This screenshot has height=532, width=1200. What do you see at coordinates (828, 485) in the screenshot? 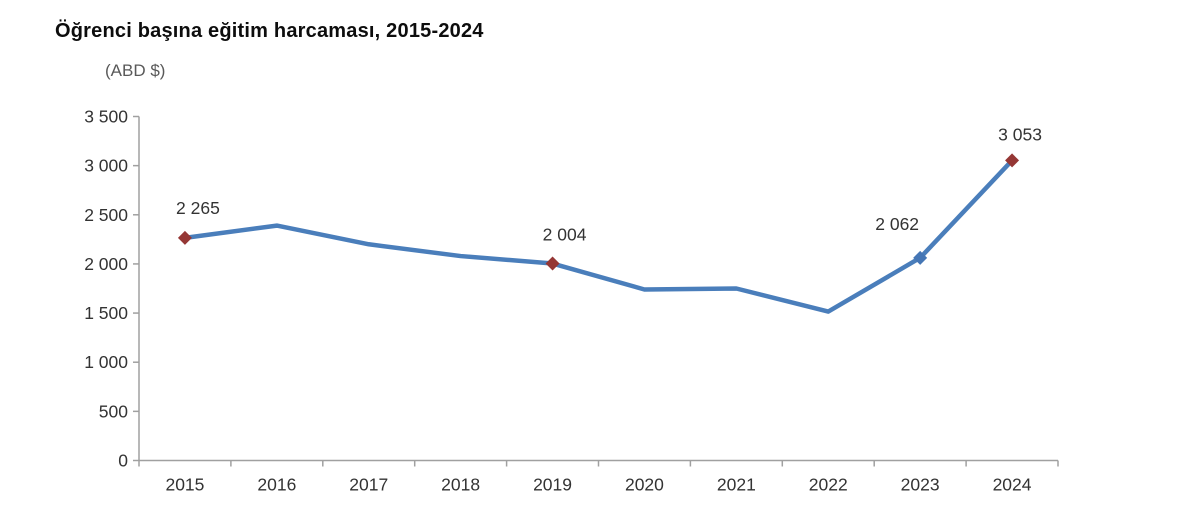
I see `x-tick-label: 2022` at bounding box center [828, 485].